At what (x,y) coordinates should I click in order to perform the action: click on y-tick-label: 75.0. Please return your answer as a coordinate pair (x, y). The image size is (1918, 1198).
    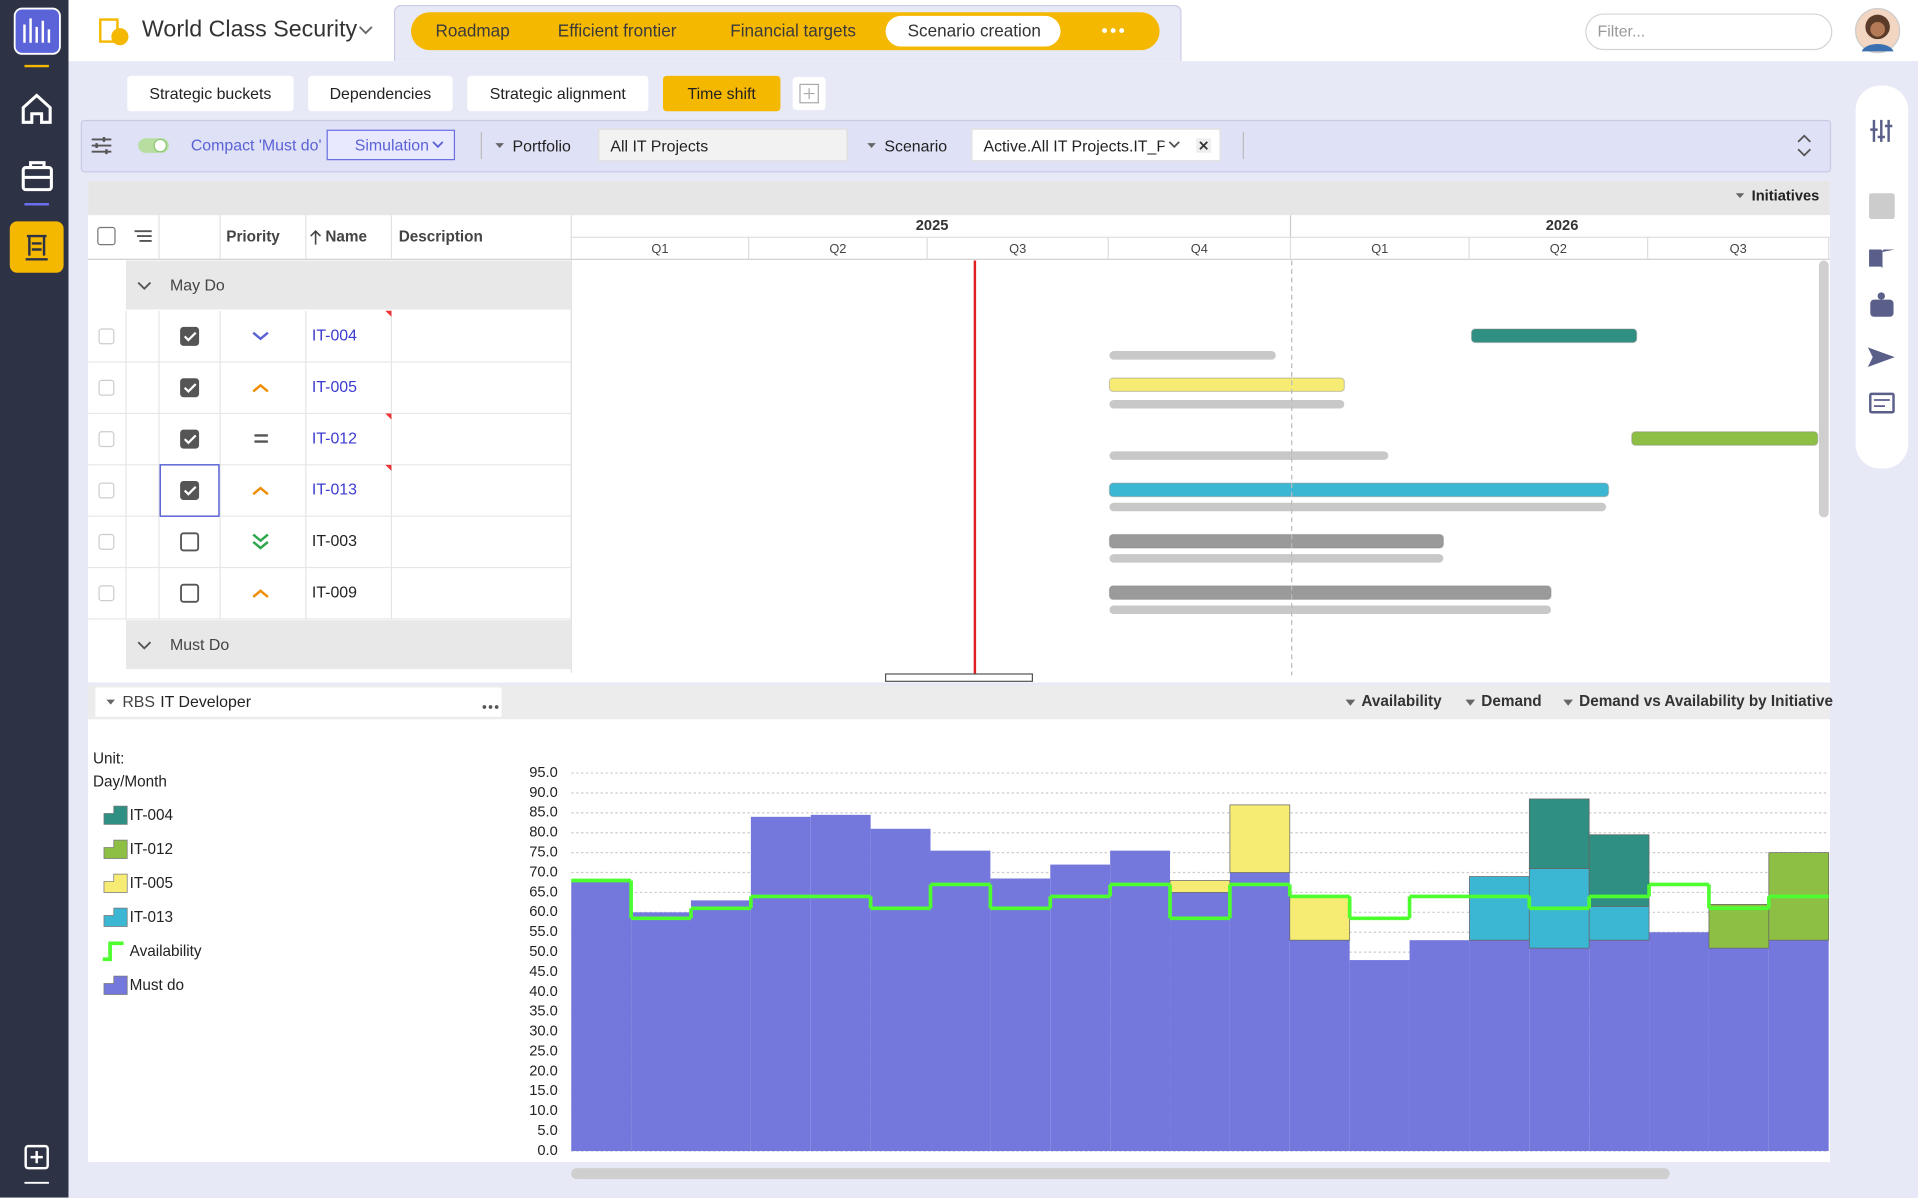
    Looking at the image, I should click on (543, 853).